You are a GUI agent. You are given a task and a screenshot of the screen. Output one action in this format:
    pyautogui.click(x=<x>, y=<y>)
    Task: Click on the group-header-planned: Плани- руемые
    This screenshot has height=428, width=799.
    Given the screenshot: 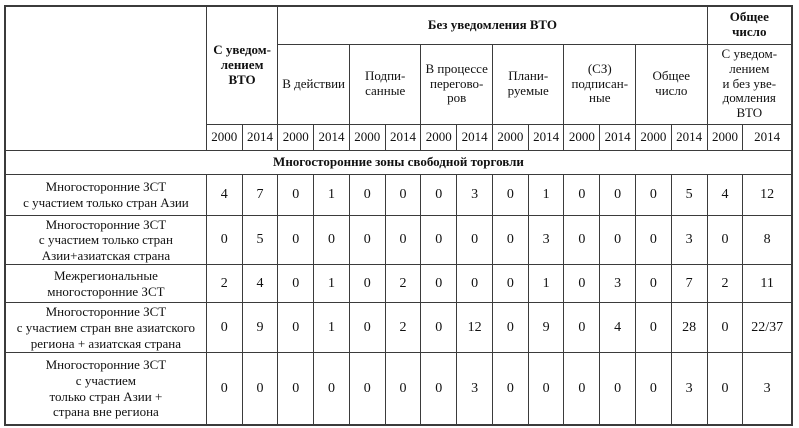 What is the action you would take?
    pyautogui.click(x=528, y=84)
    